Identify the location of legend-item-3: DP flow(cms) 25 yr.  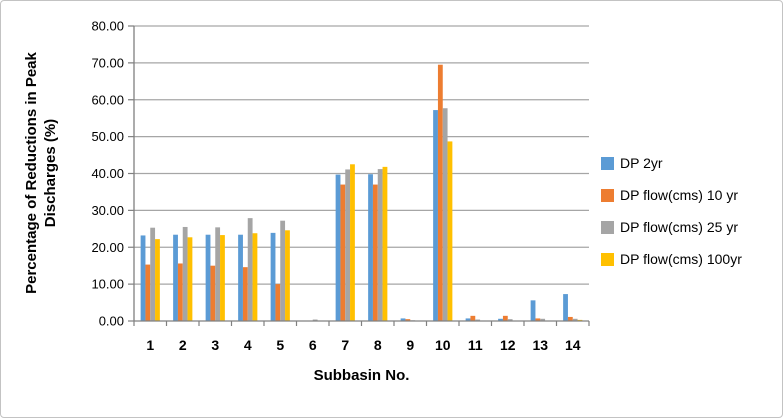
(671, 227).